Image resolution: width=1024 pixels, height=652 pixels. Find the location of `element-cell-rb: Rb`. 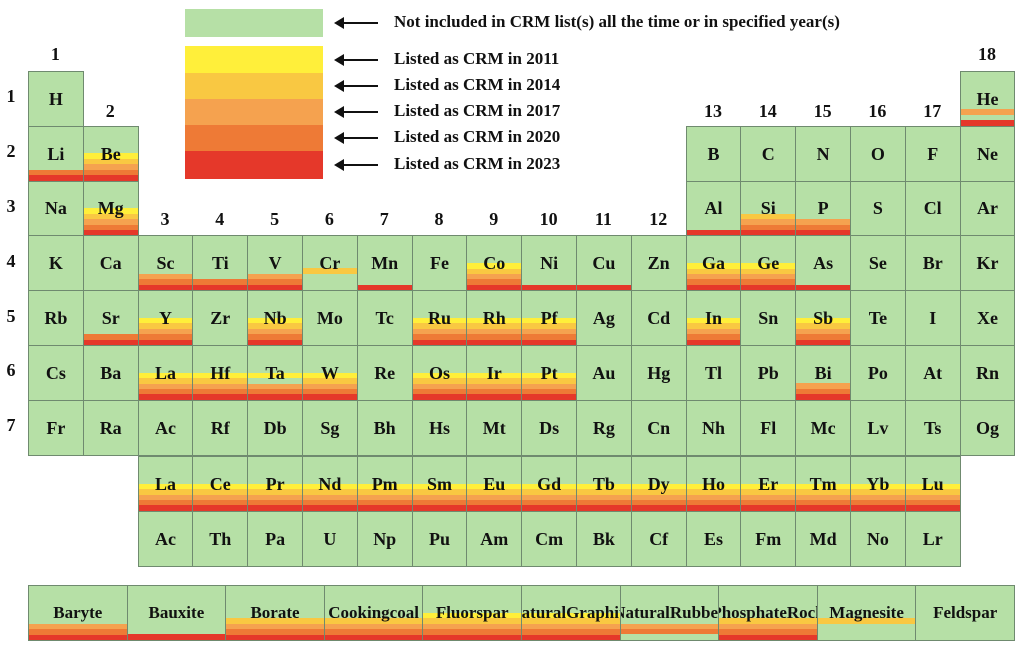

element-cell-rb: Rb is located at coordinates (56, 318).